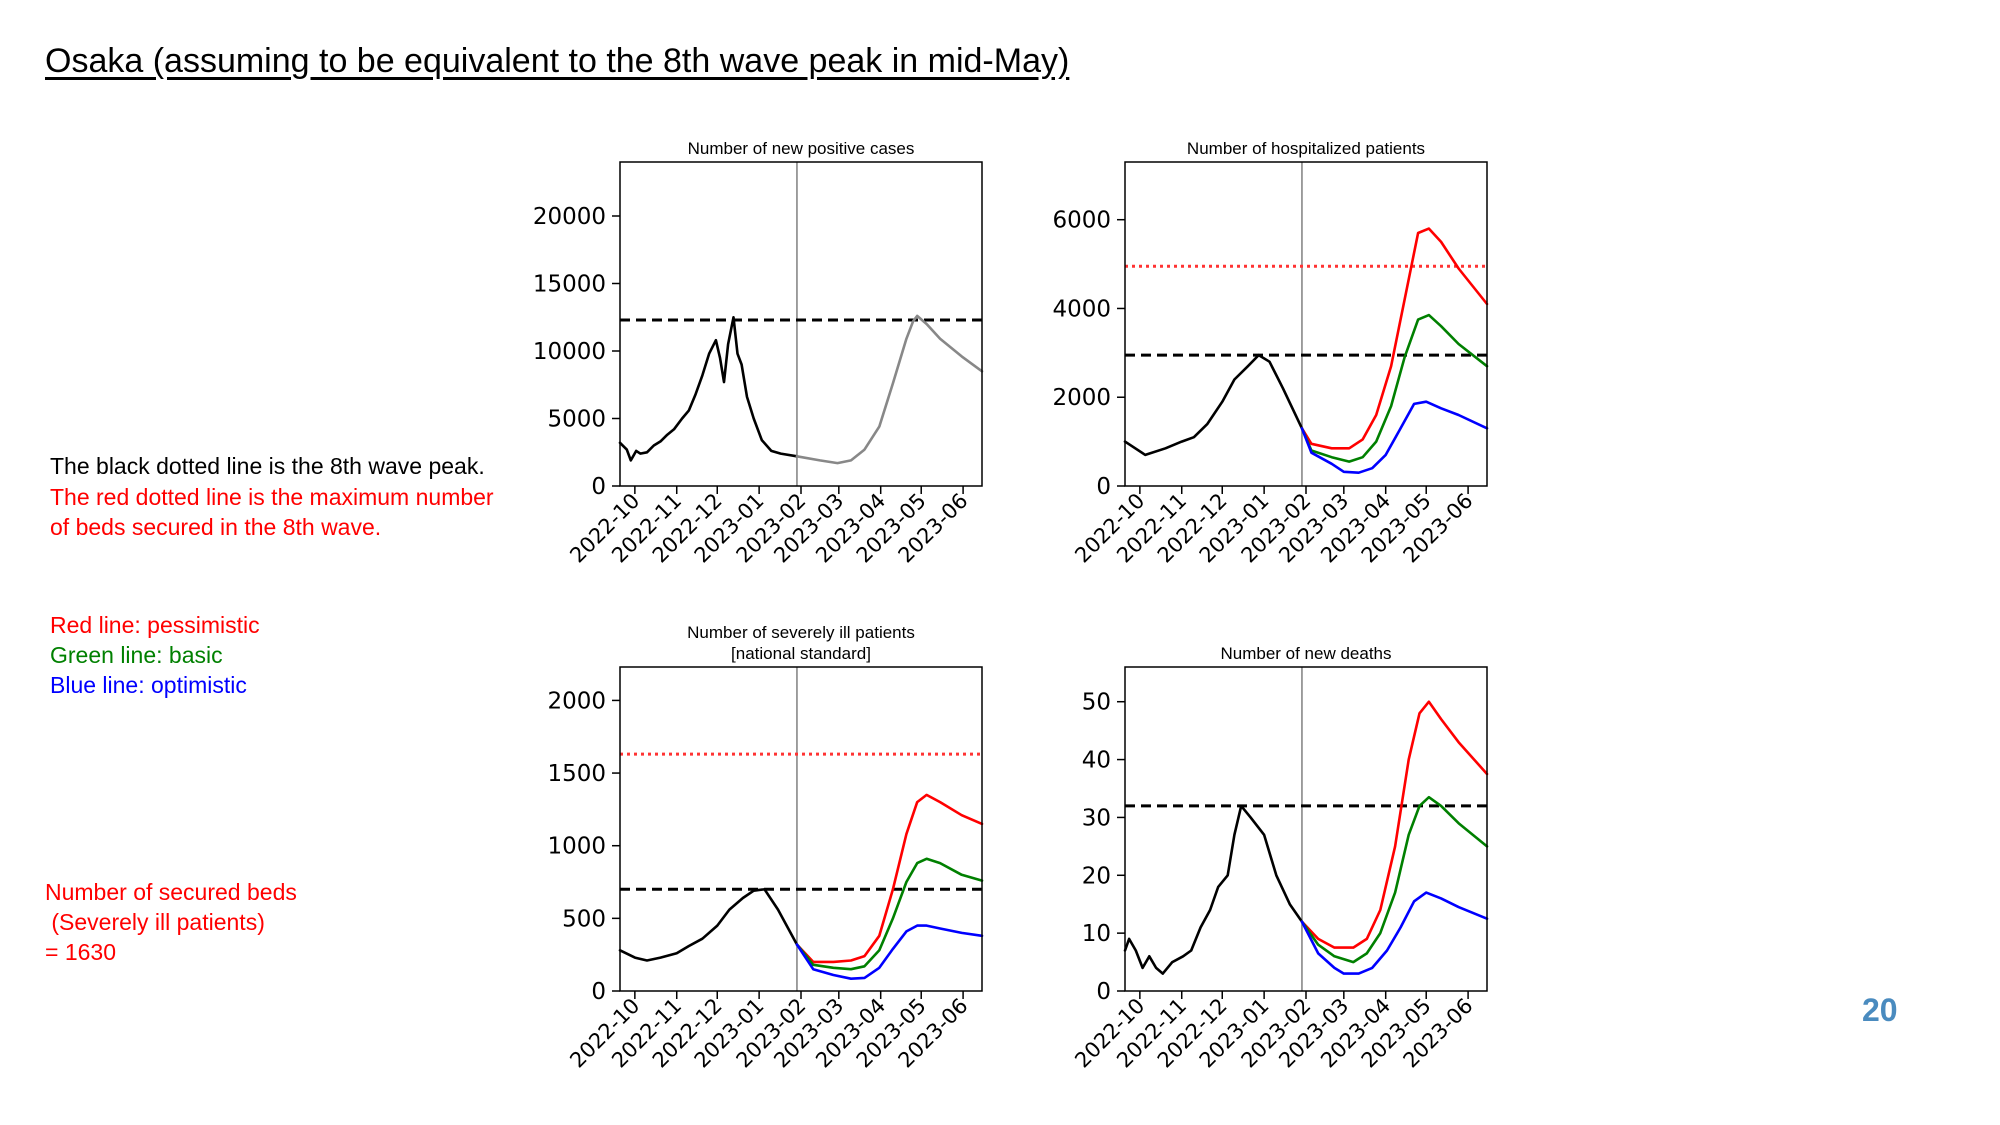 Image resolution: width=2000 pixels, height=1125 pixels. What do you see at coordinates (889, 389) in the screenshot?
I see `series-projection_single` at bounding box center [889, 389].